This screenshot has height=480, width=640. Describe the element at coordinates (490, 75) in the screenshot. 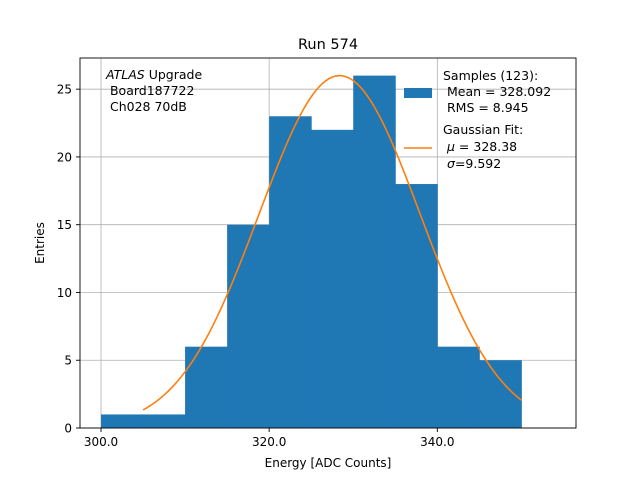

I see `legend-samples-title: Samples (123):` at that location.